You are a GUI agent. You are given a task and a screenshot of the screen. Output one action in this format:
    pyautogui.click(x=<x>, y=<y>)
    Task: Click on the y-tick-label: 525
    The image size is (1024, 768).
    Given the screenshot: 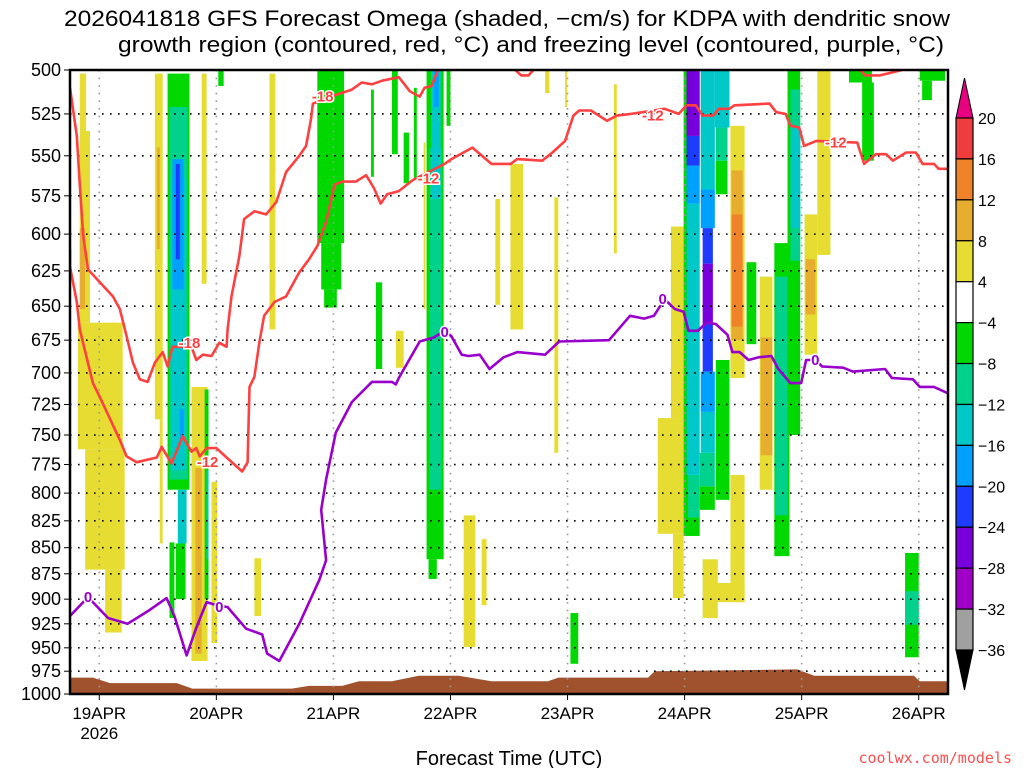 What is the action you would take?
    pyautogui.click(x=46, y=114)
    